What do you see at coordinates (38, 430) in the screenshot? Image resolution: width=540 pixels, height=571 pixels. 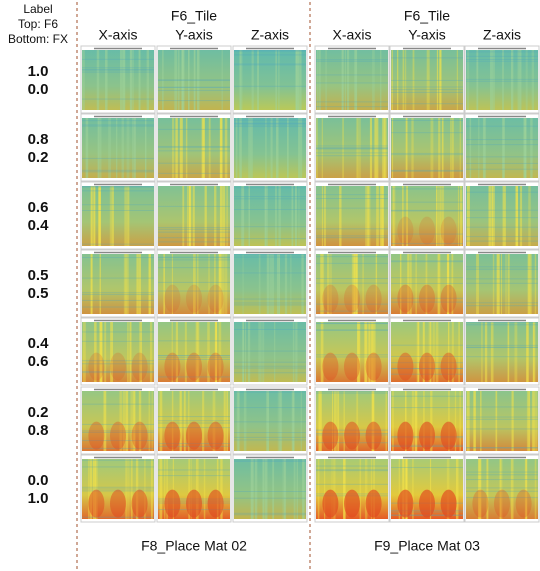 I see `row-label-bottom: 0.8` at bounding box center [38, 430].